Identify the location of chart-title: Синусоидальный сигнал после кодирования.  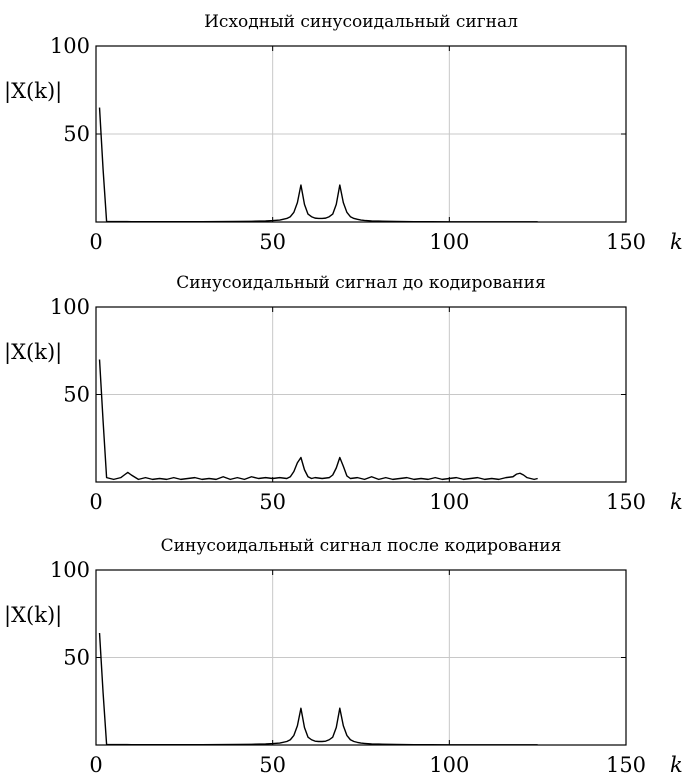
(361, 546).